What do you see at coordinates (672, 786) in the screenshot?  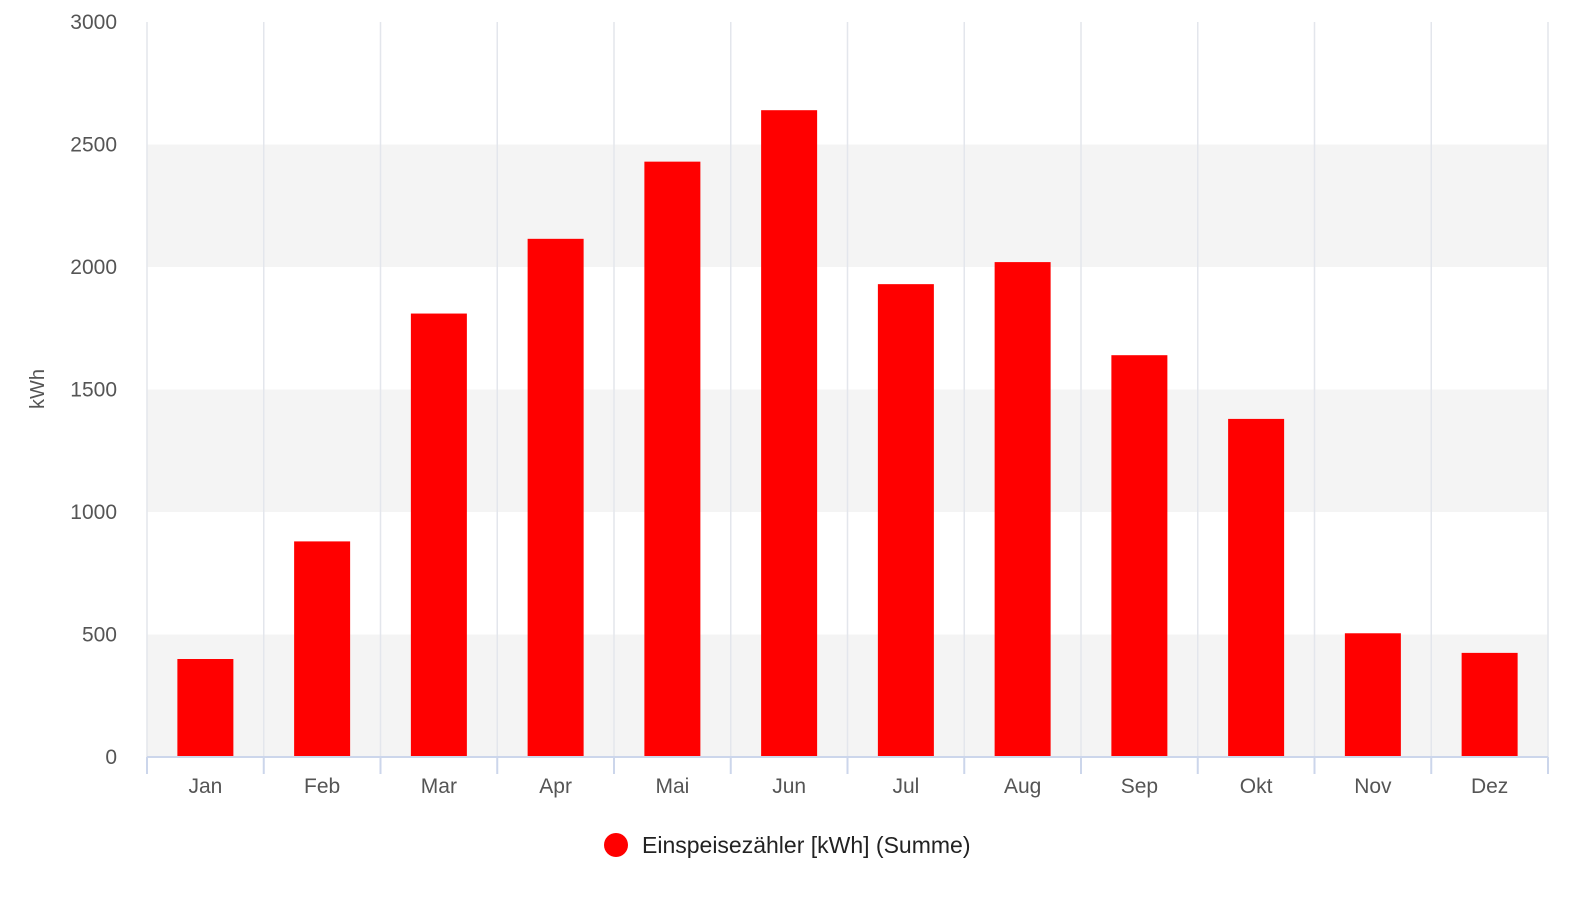 I see `x-tick-label: Mai` at bounding box center [672, 786].